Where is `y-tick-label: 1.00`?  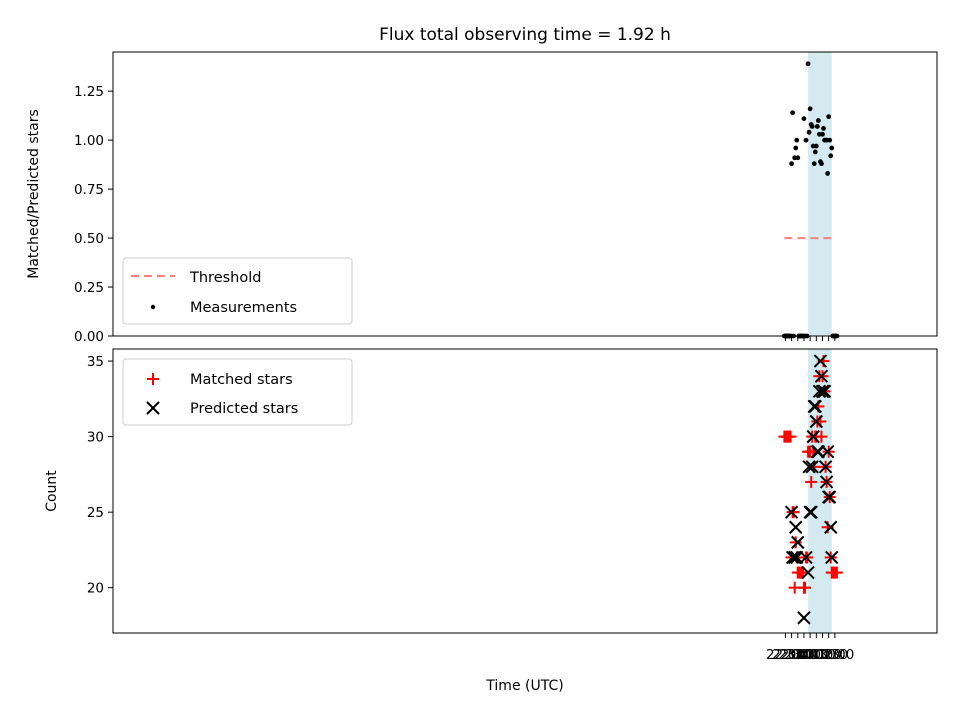 y-tick-label: 1.00 is located at coordinates (89, 141).